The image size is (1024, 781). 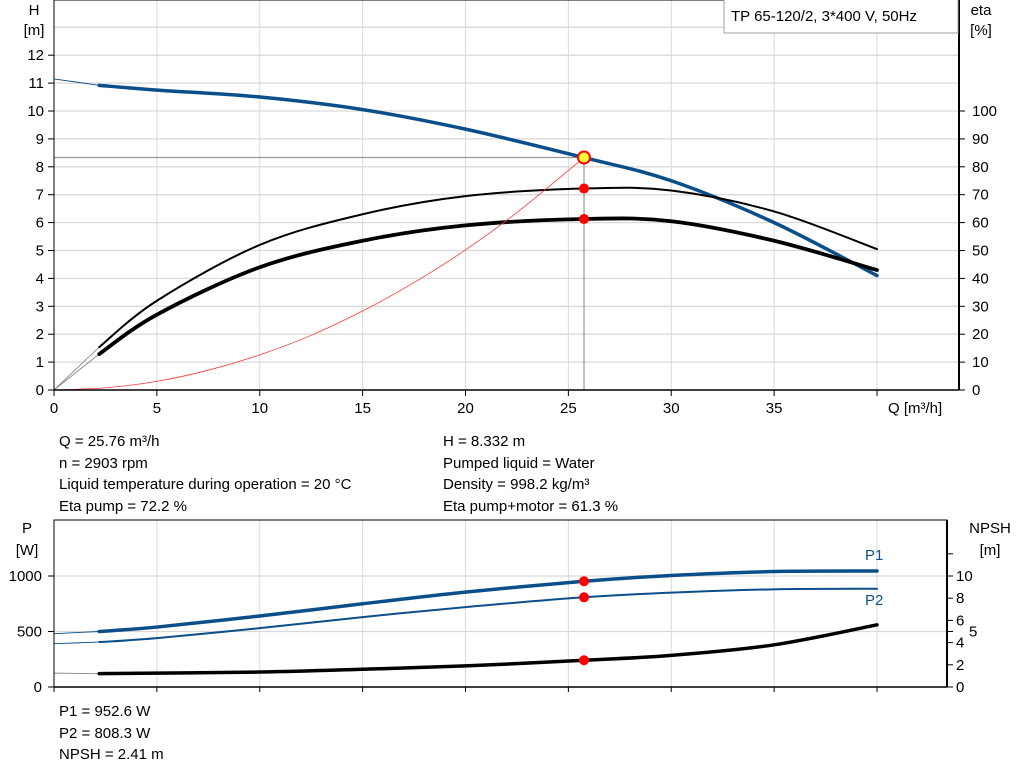 What do you see at coordinates (40, 167) in the screenshot?
I see `h-tick-label: 8` at bounding box center [40, 167].